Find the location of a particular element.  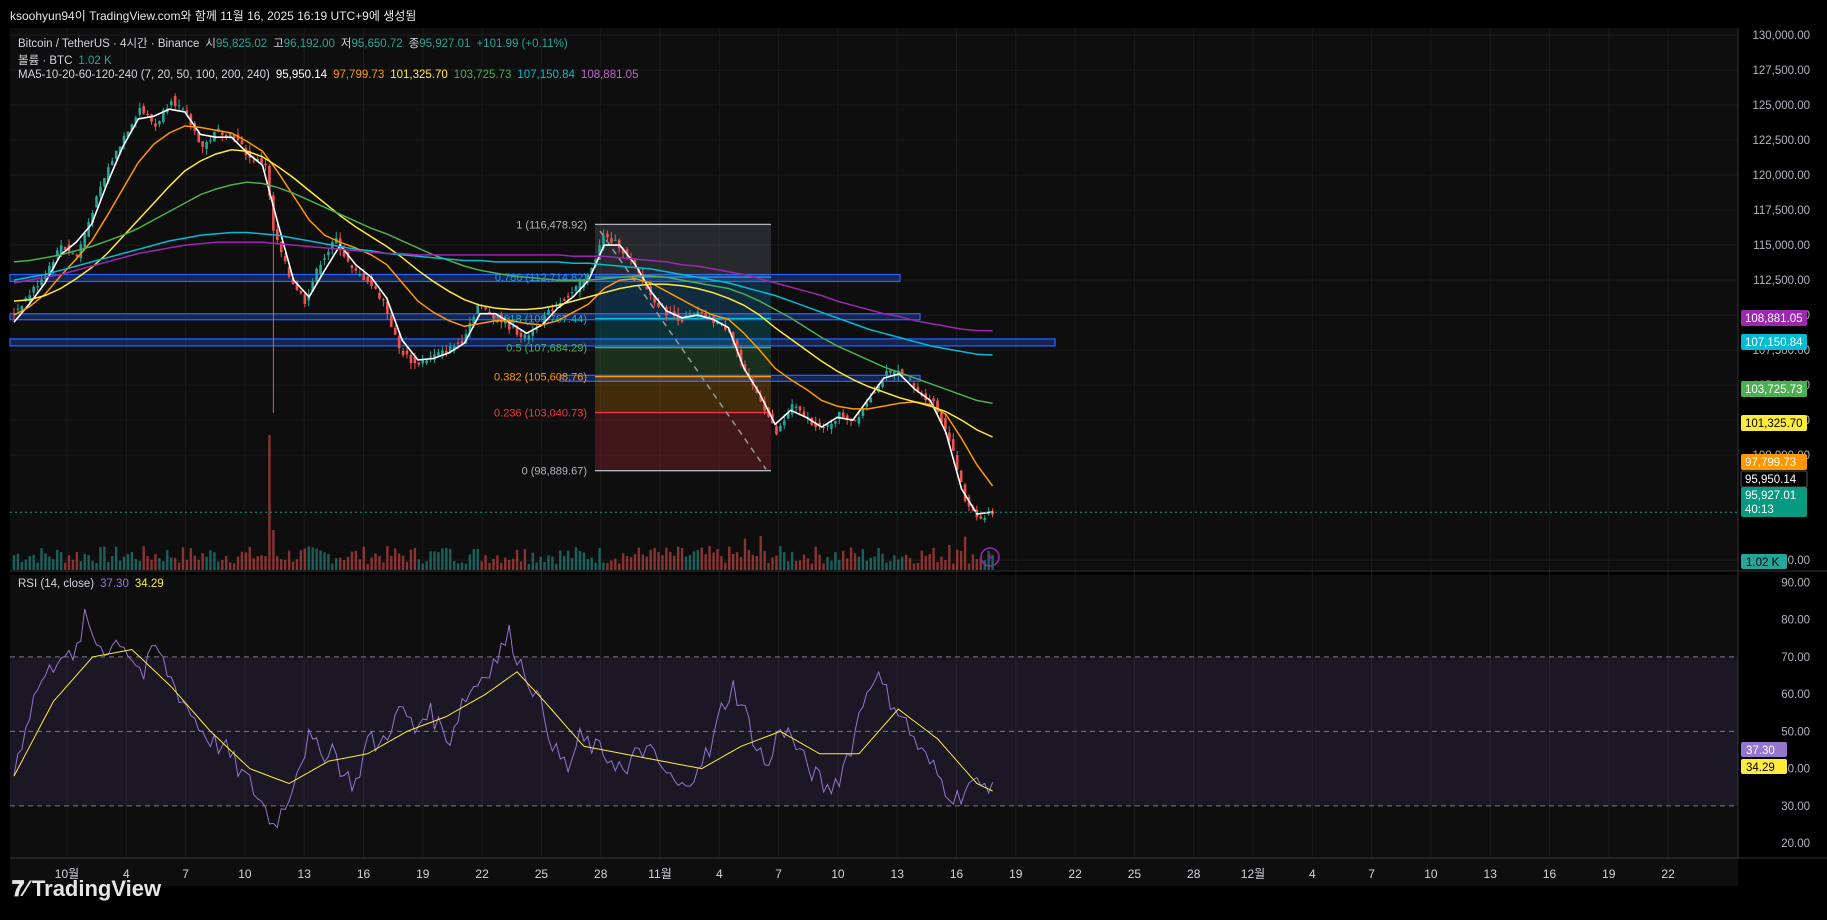

time-axis-label: 16 is located at coordinates (1550, 874).